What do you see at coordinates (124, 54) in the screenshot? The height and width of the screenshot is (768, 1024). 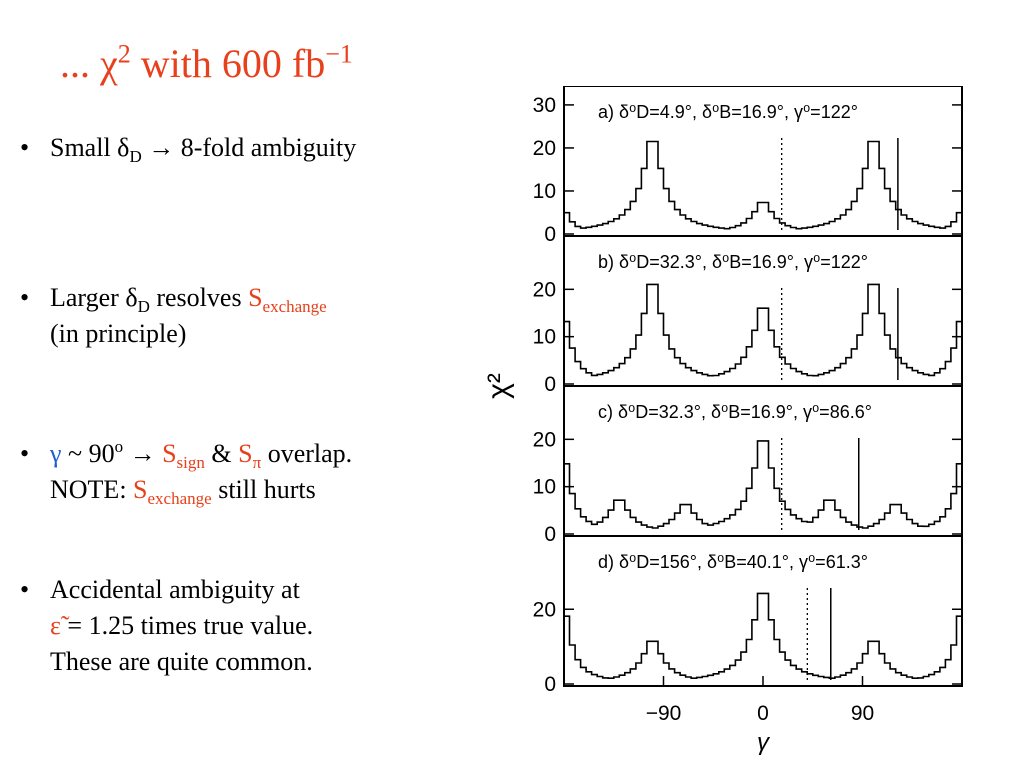 I see `title-chi-exponent: 2` at bounding box center [124, 54].